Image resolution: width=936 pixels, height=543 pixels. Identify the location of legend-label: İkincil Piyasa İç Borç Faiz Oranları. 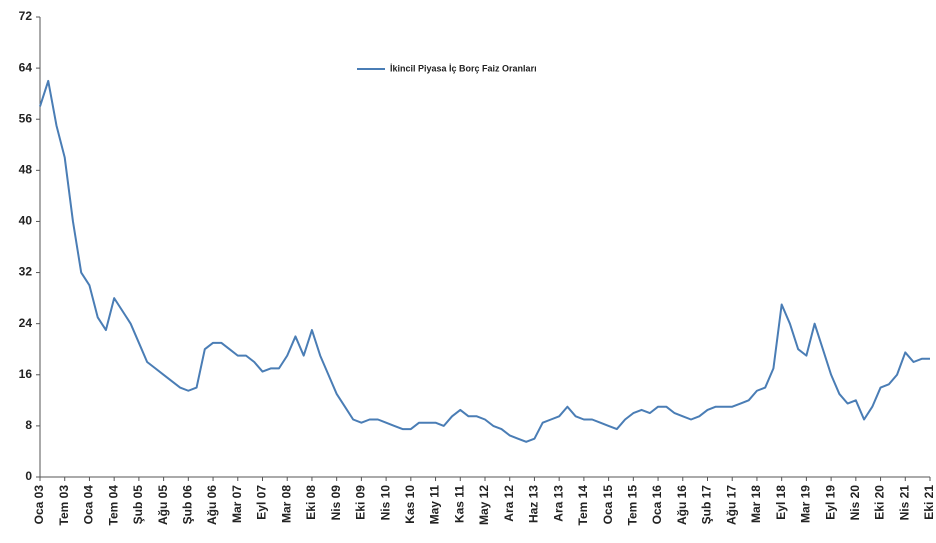
(463, 68).